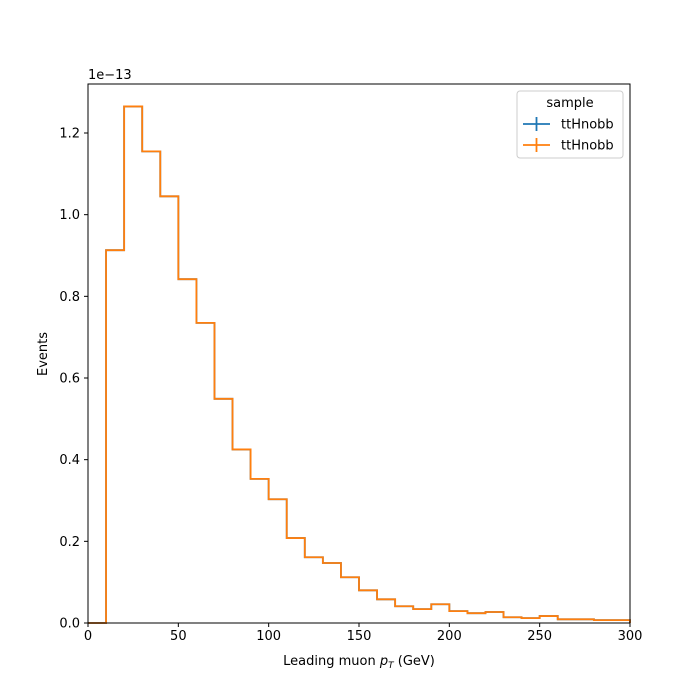 Image resolution: width=700 pixels, height=700 pixels. I want to click on x-tick-label: 200, so click(449, 636).